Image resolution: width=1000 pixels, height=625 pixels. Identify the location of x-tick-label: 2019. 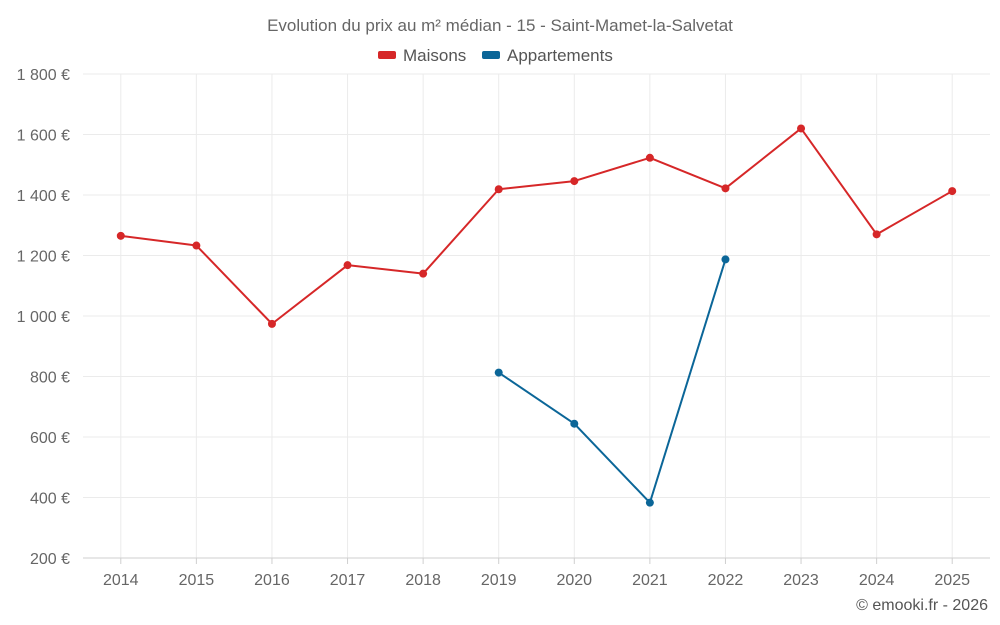
(499, 580).